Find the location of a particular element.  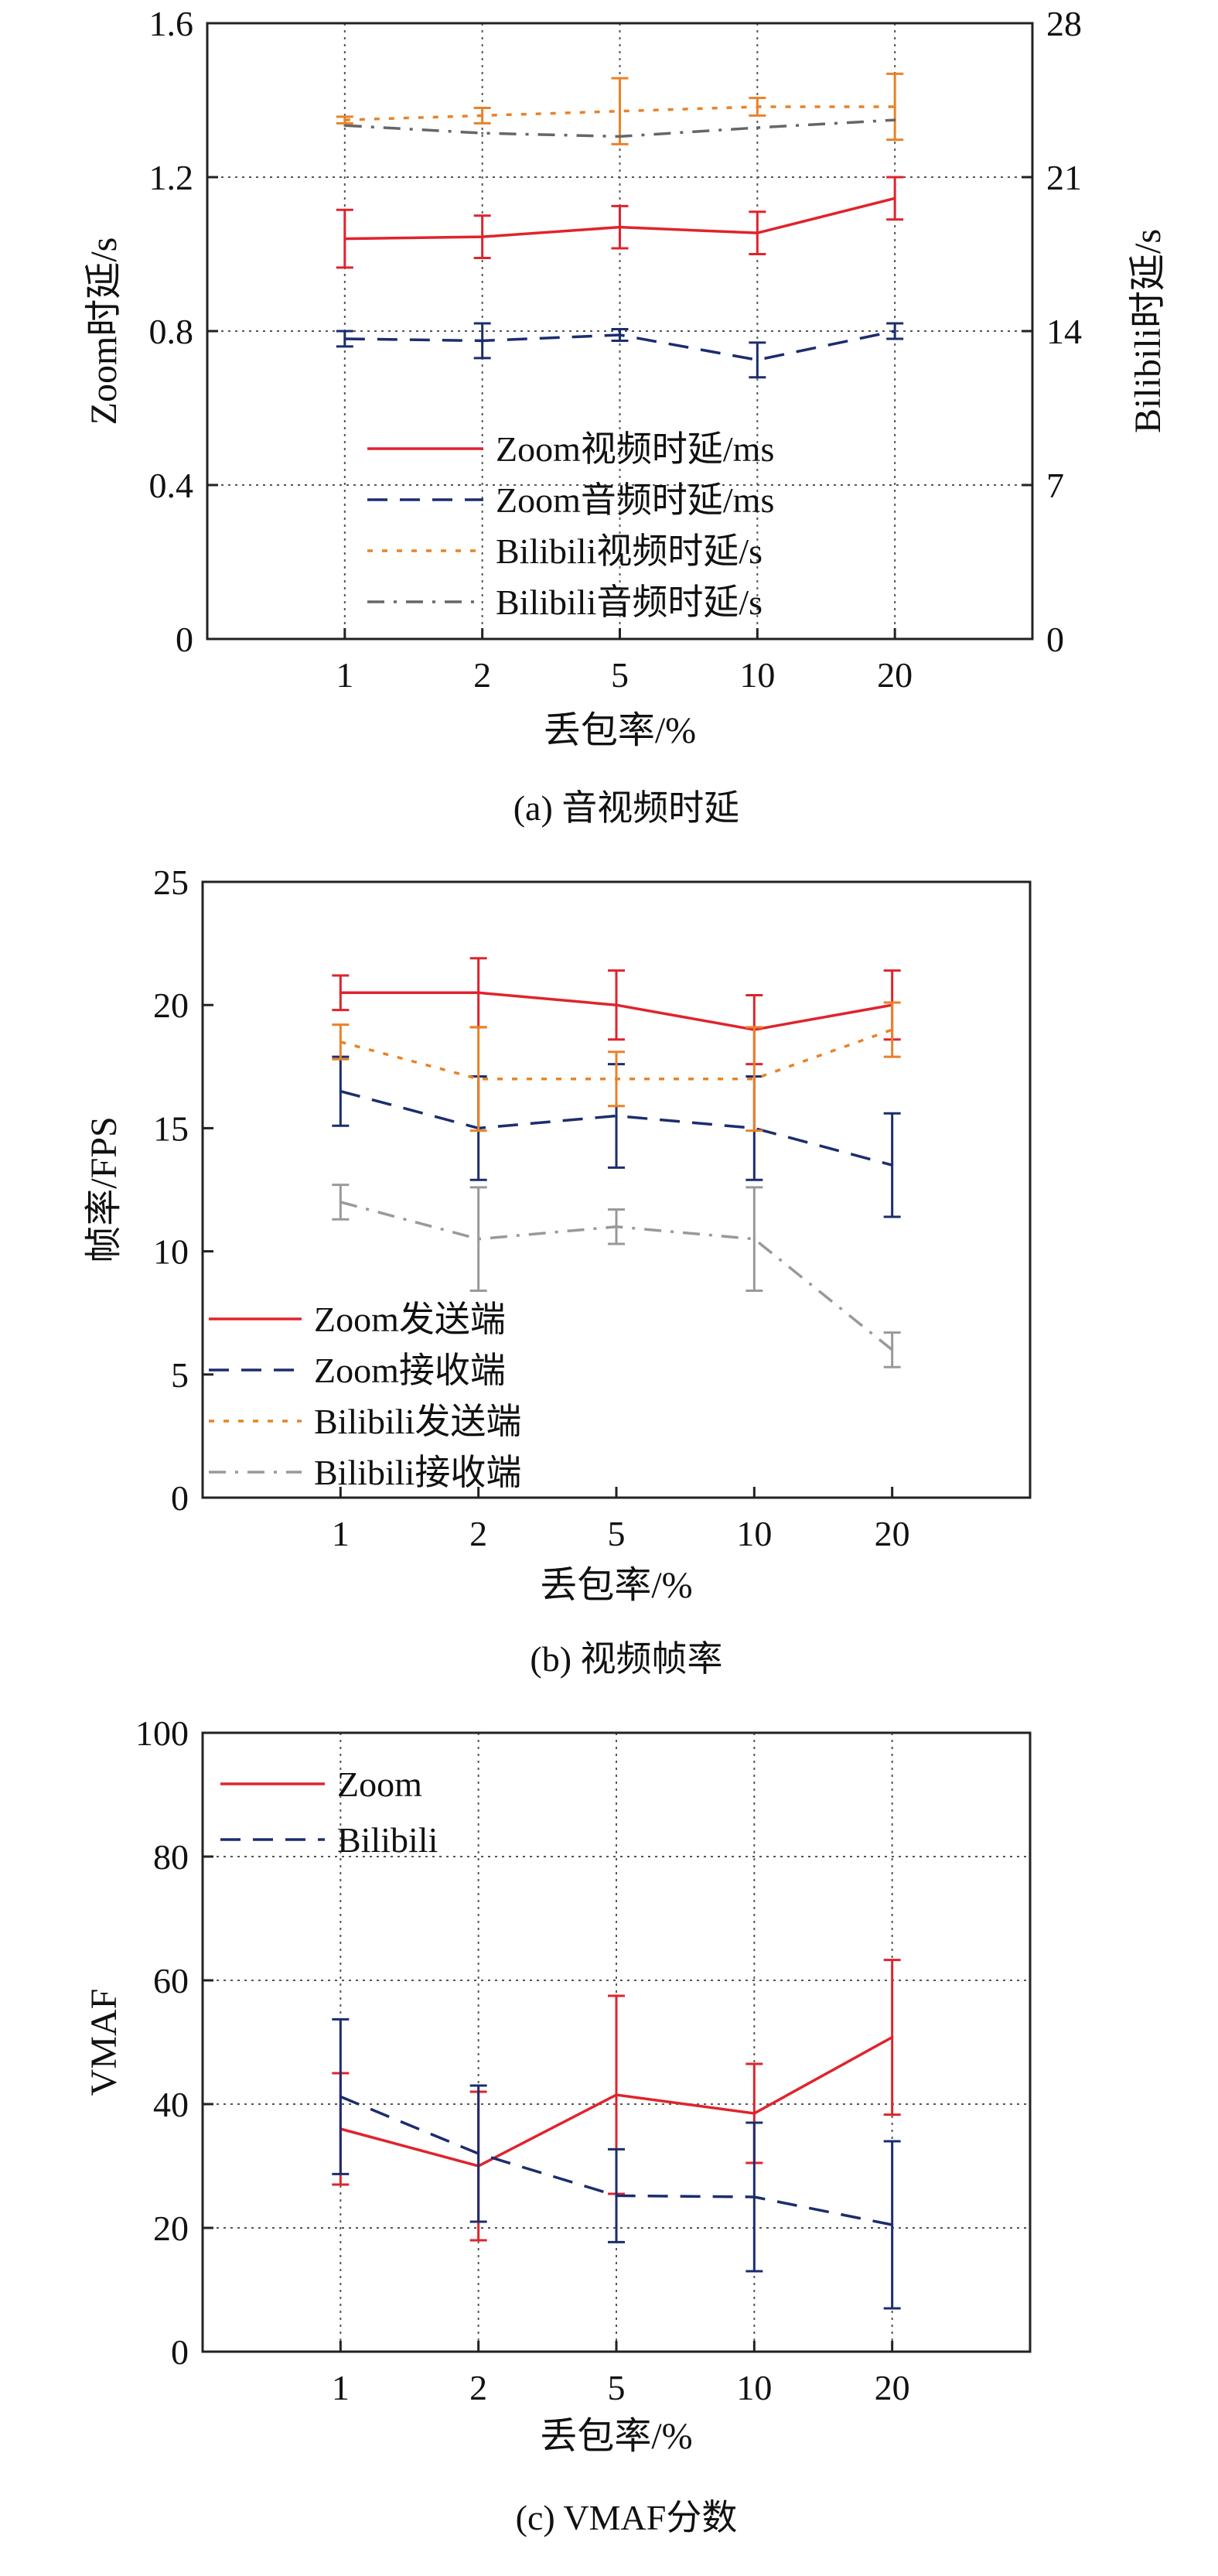

legend-item: Zoom is located at coordinates (321, 1785).